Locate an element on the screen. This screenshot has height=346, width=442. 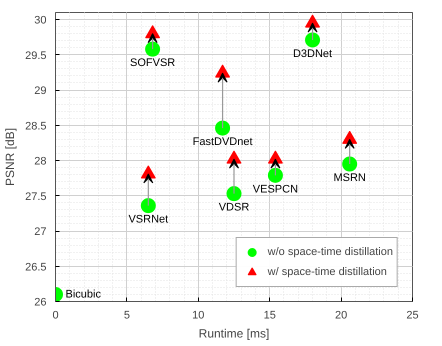
y-tick-label: 28.5 is located at coordinates (36, 126).